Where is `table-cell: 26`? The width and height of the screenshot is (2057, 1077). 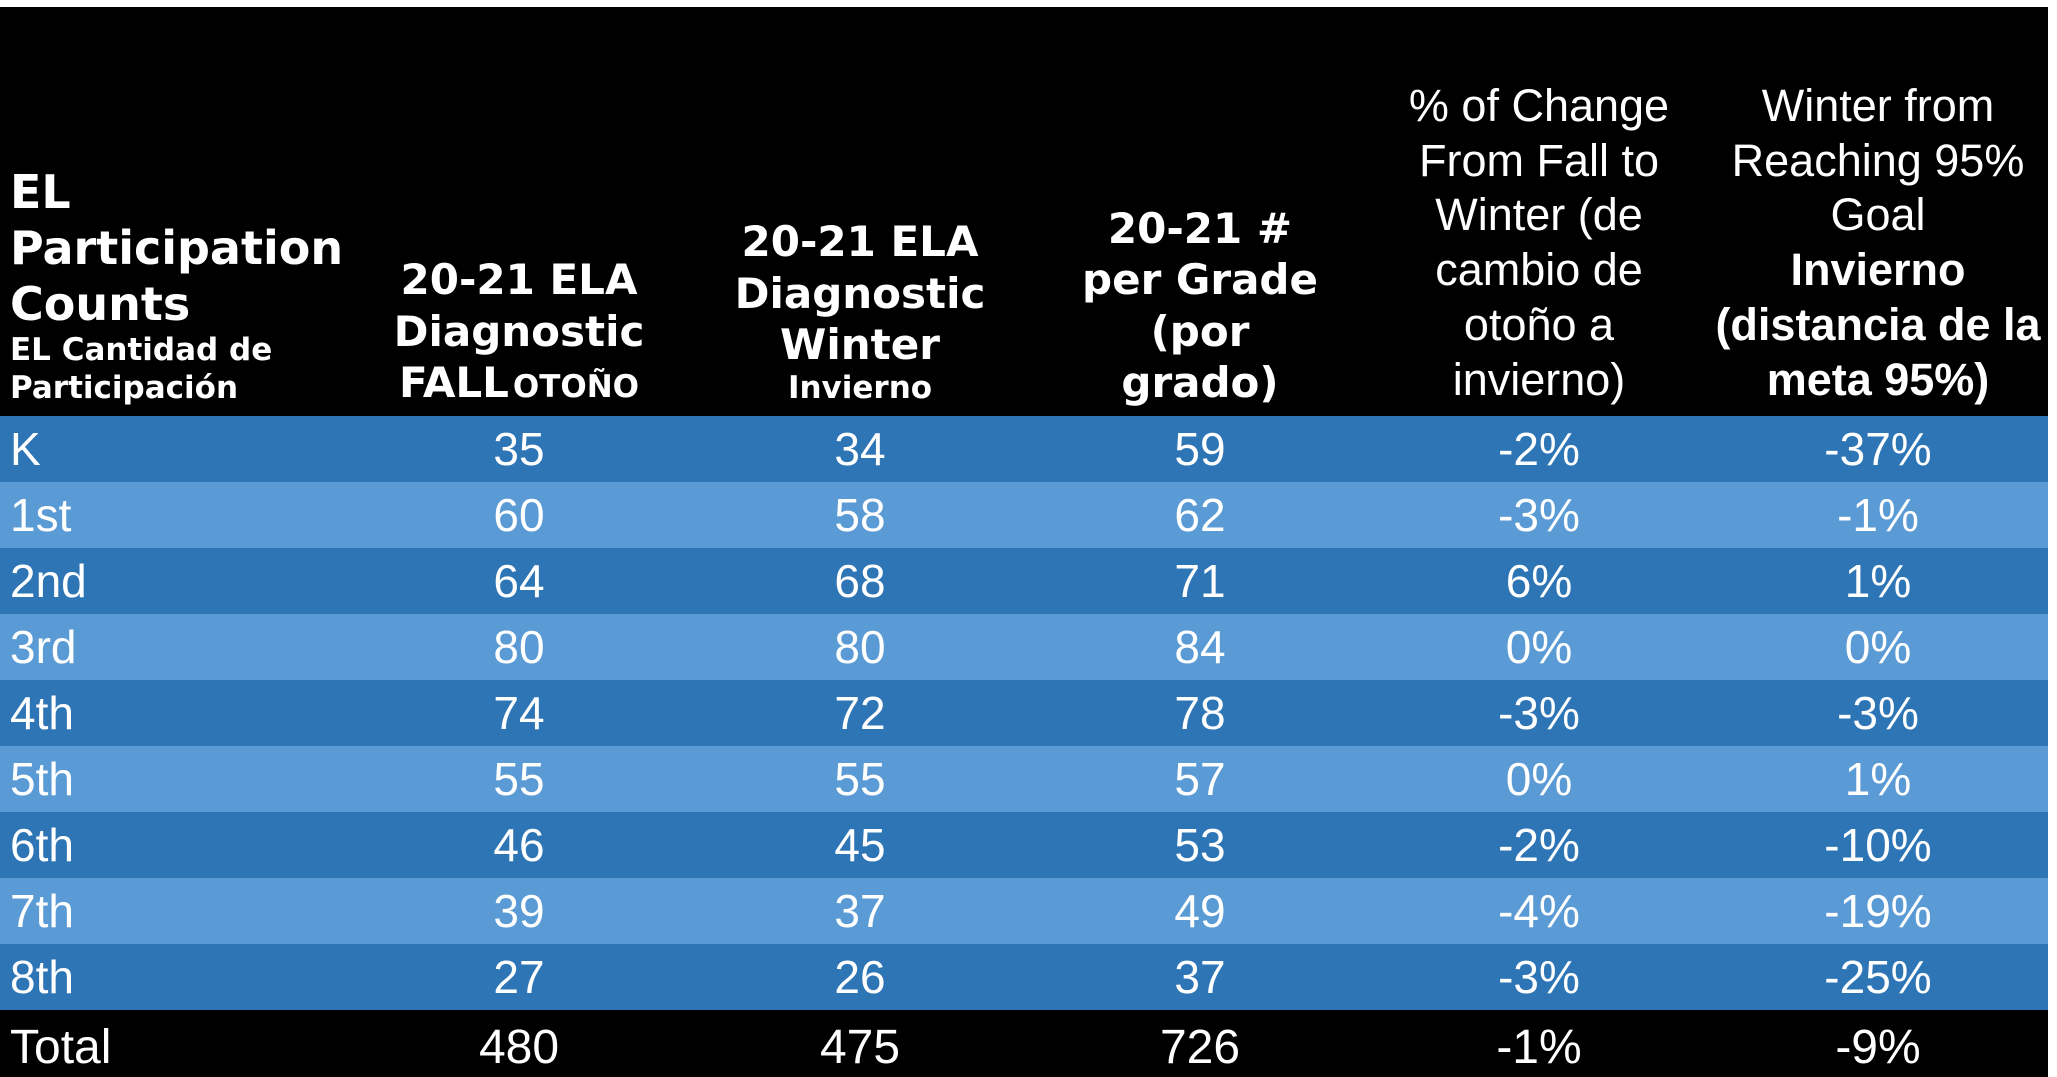 table-cell: 26 is located at coordinates (860, 977).